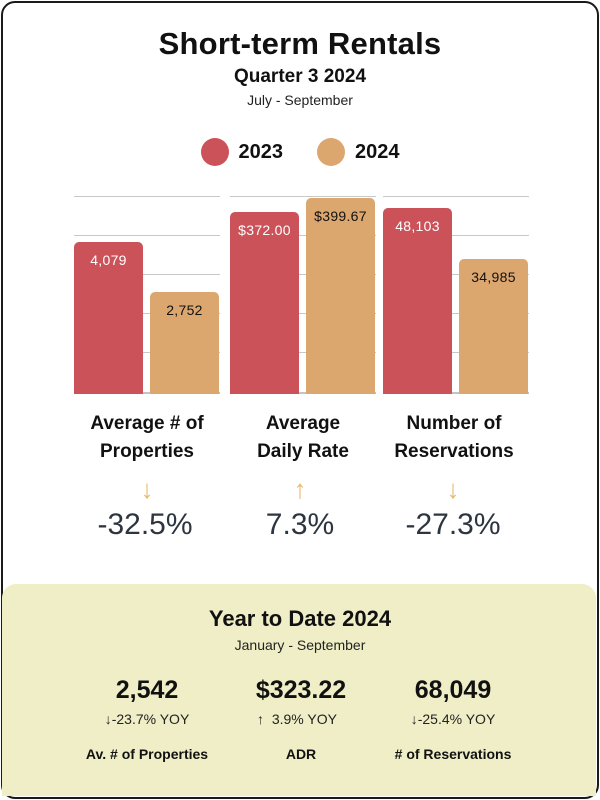  I want to click on ytd-label-adr: ADR, so click(301, 754).